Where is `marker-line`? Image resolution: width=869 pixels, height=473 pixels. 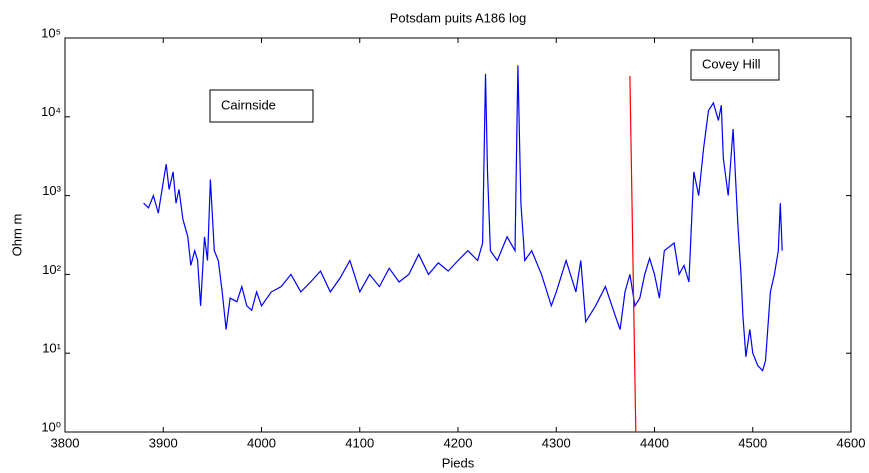
marker-line is located at coordinates (633, 254).